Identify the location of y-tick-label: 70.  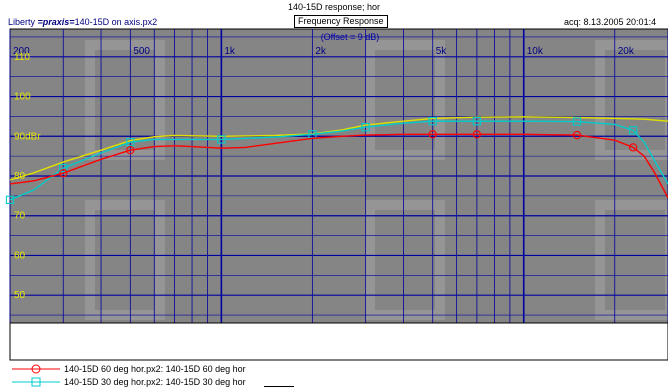
(20, 216).